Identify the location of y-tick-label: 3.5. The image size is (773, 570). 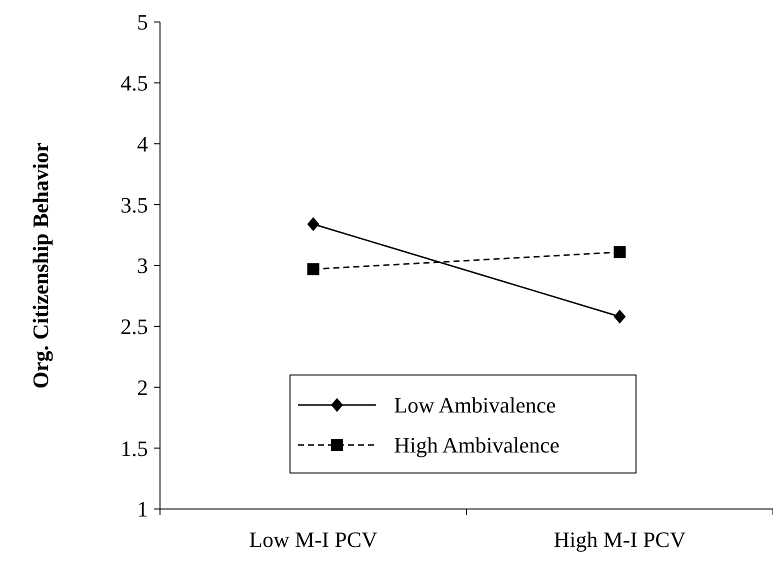
(134, 205).